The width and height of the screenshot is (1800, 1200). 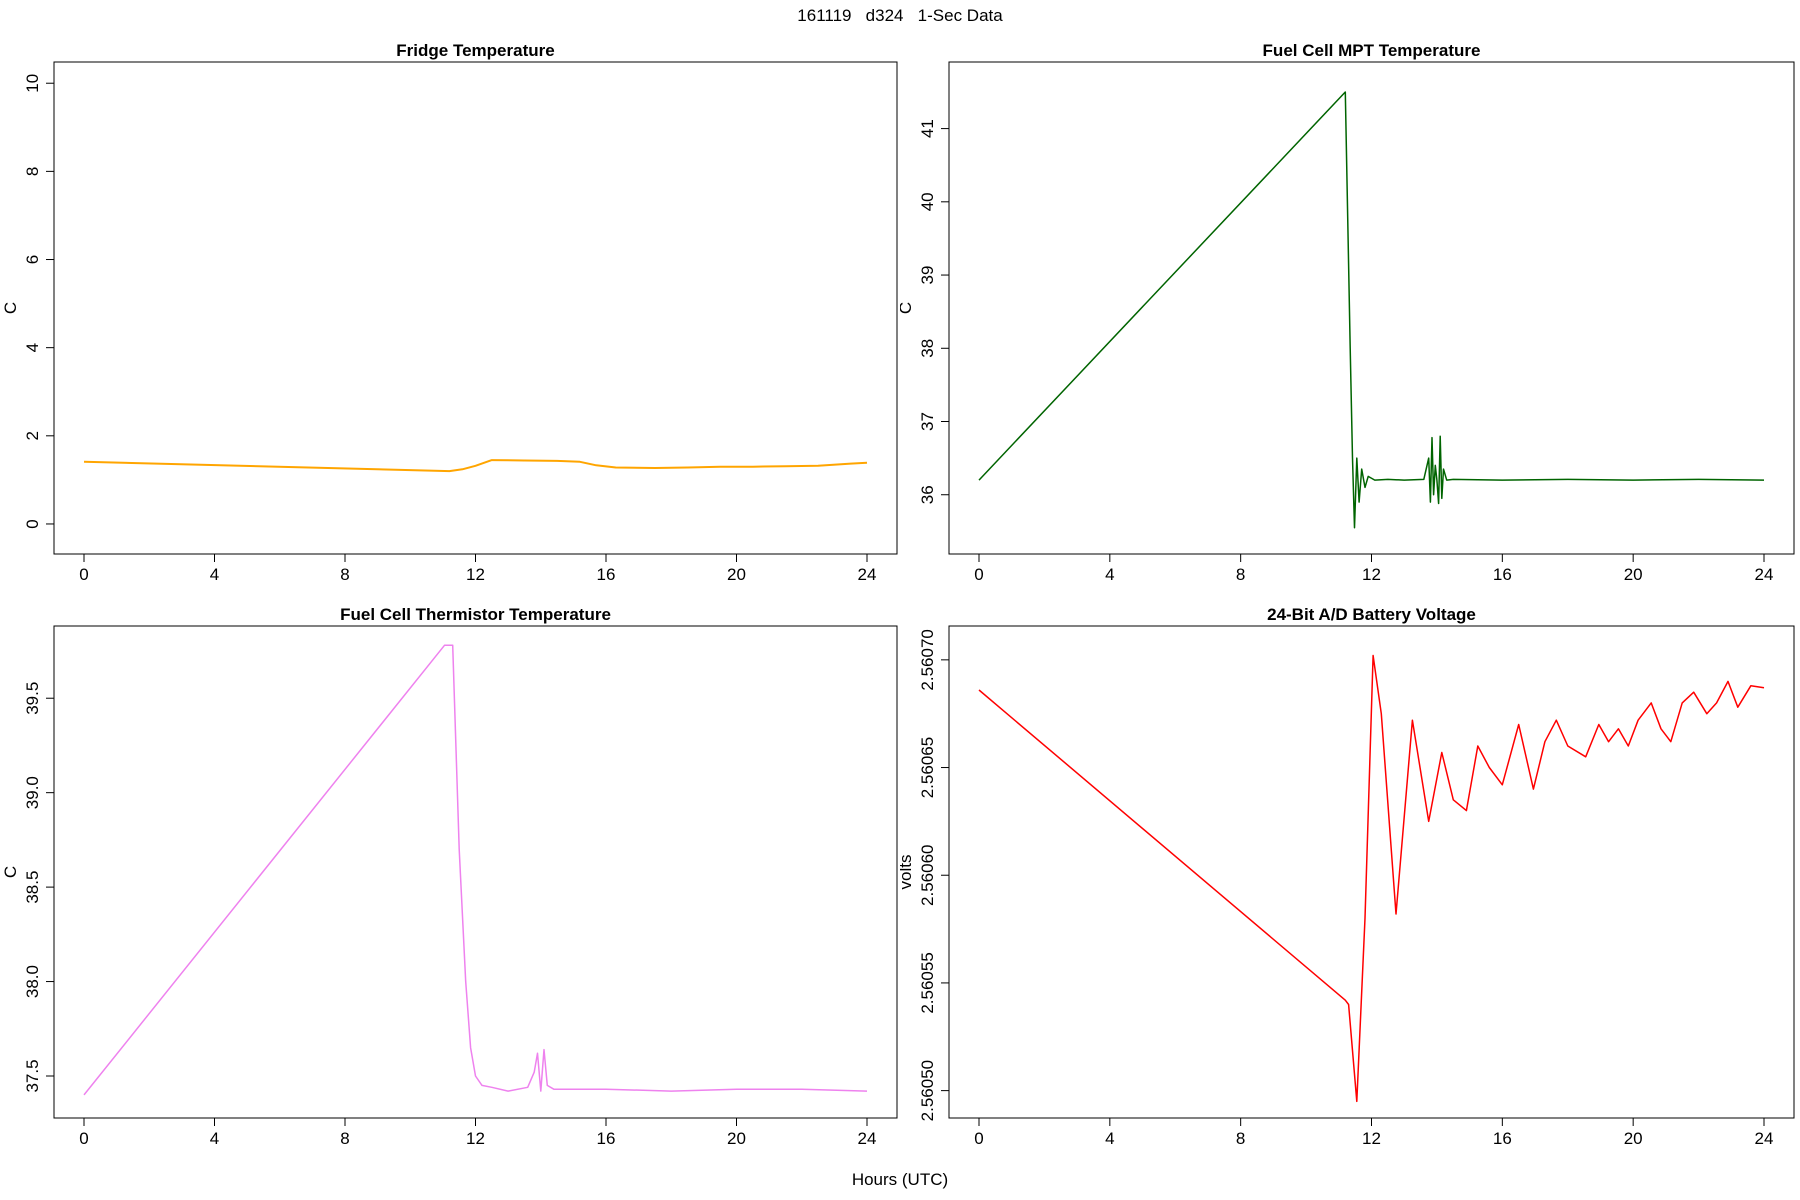 What do you see at coordinates (927, 494) in the screenshot?
I see `fuel-cell-mpt-temperature-y-tick-label: 36` at bounding box center [927, 494].